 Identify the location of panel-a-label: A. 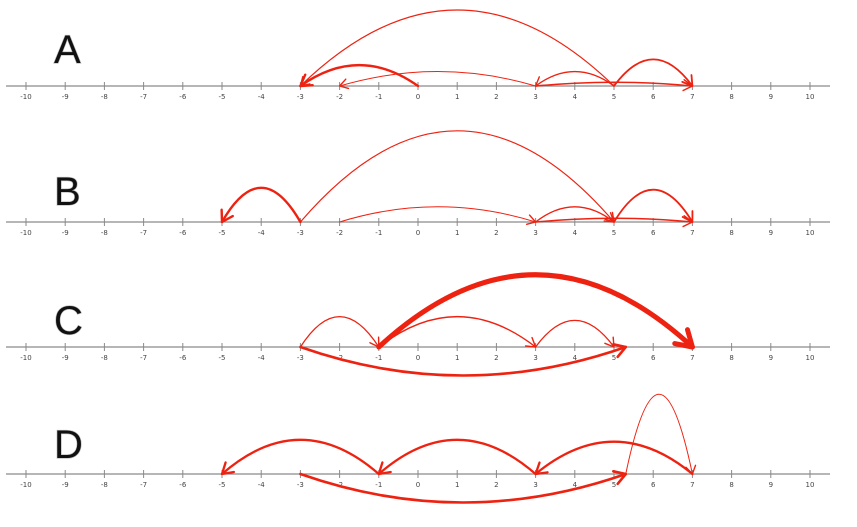
(67, 50).